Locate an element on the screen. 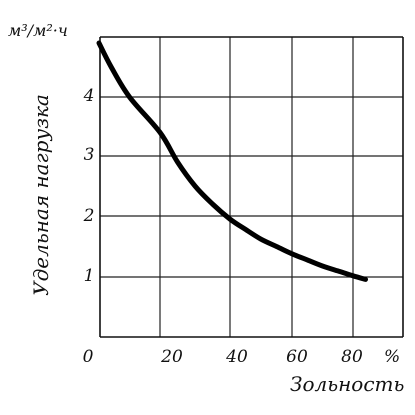  y-tick-label: 3 is located at coordinates (89, 155).